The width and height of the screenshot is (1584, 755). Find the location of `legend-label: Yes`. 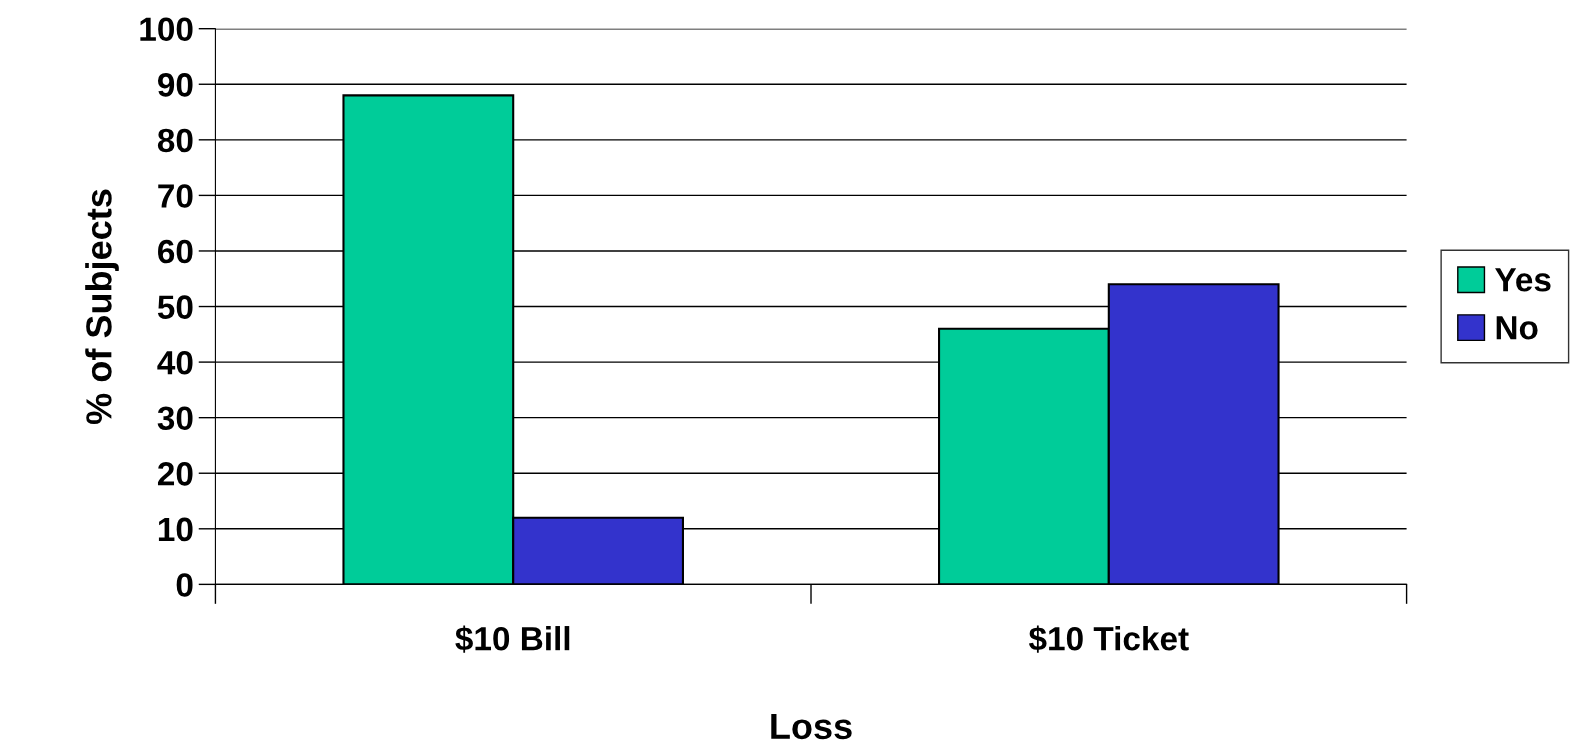

legend-label: Yes is located at coordinates (1523, 280).